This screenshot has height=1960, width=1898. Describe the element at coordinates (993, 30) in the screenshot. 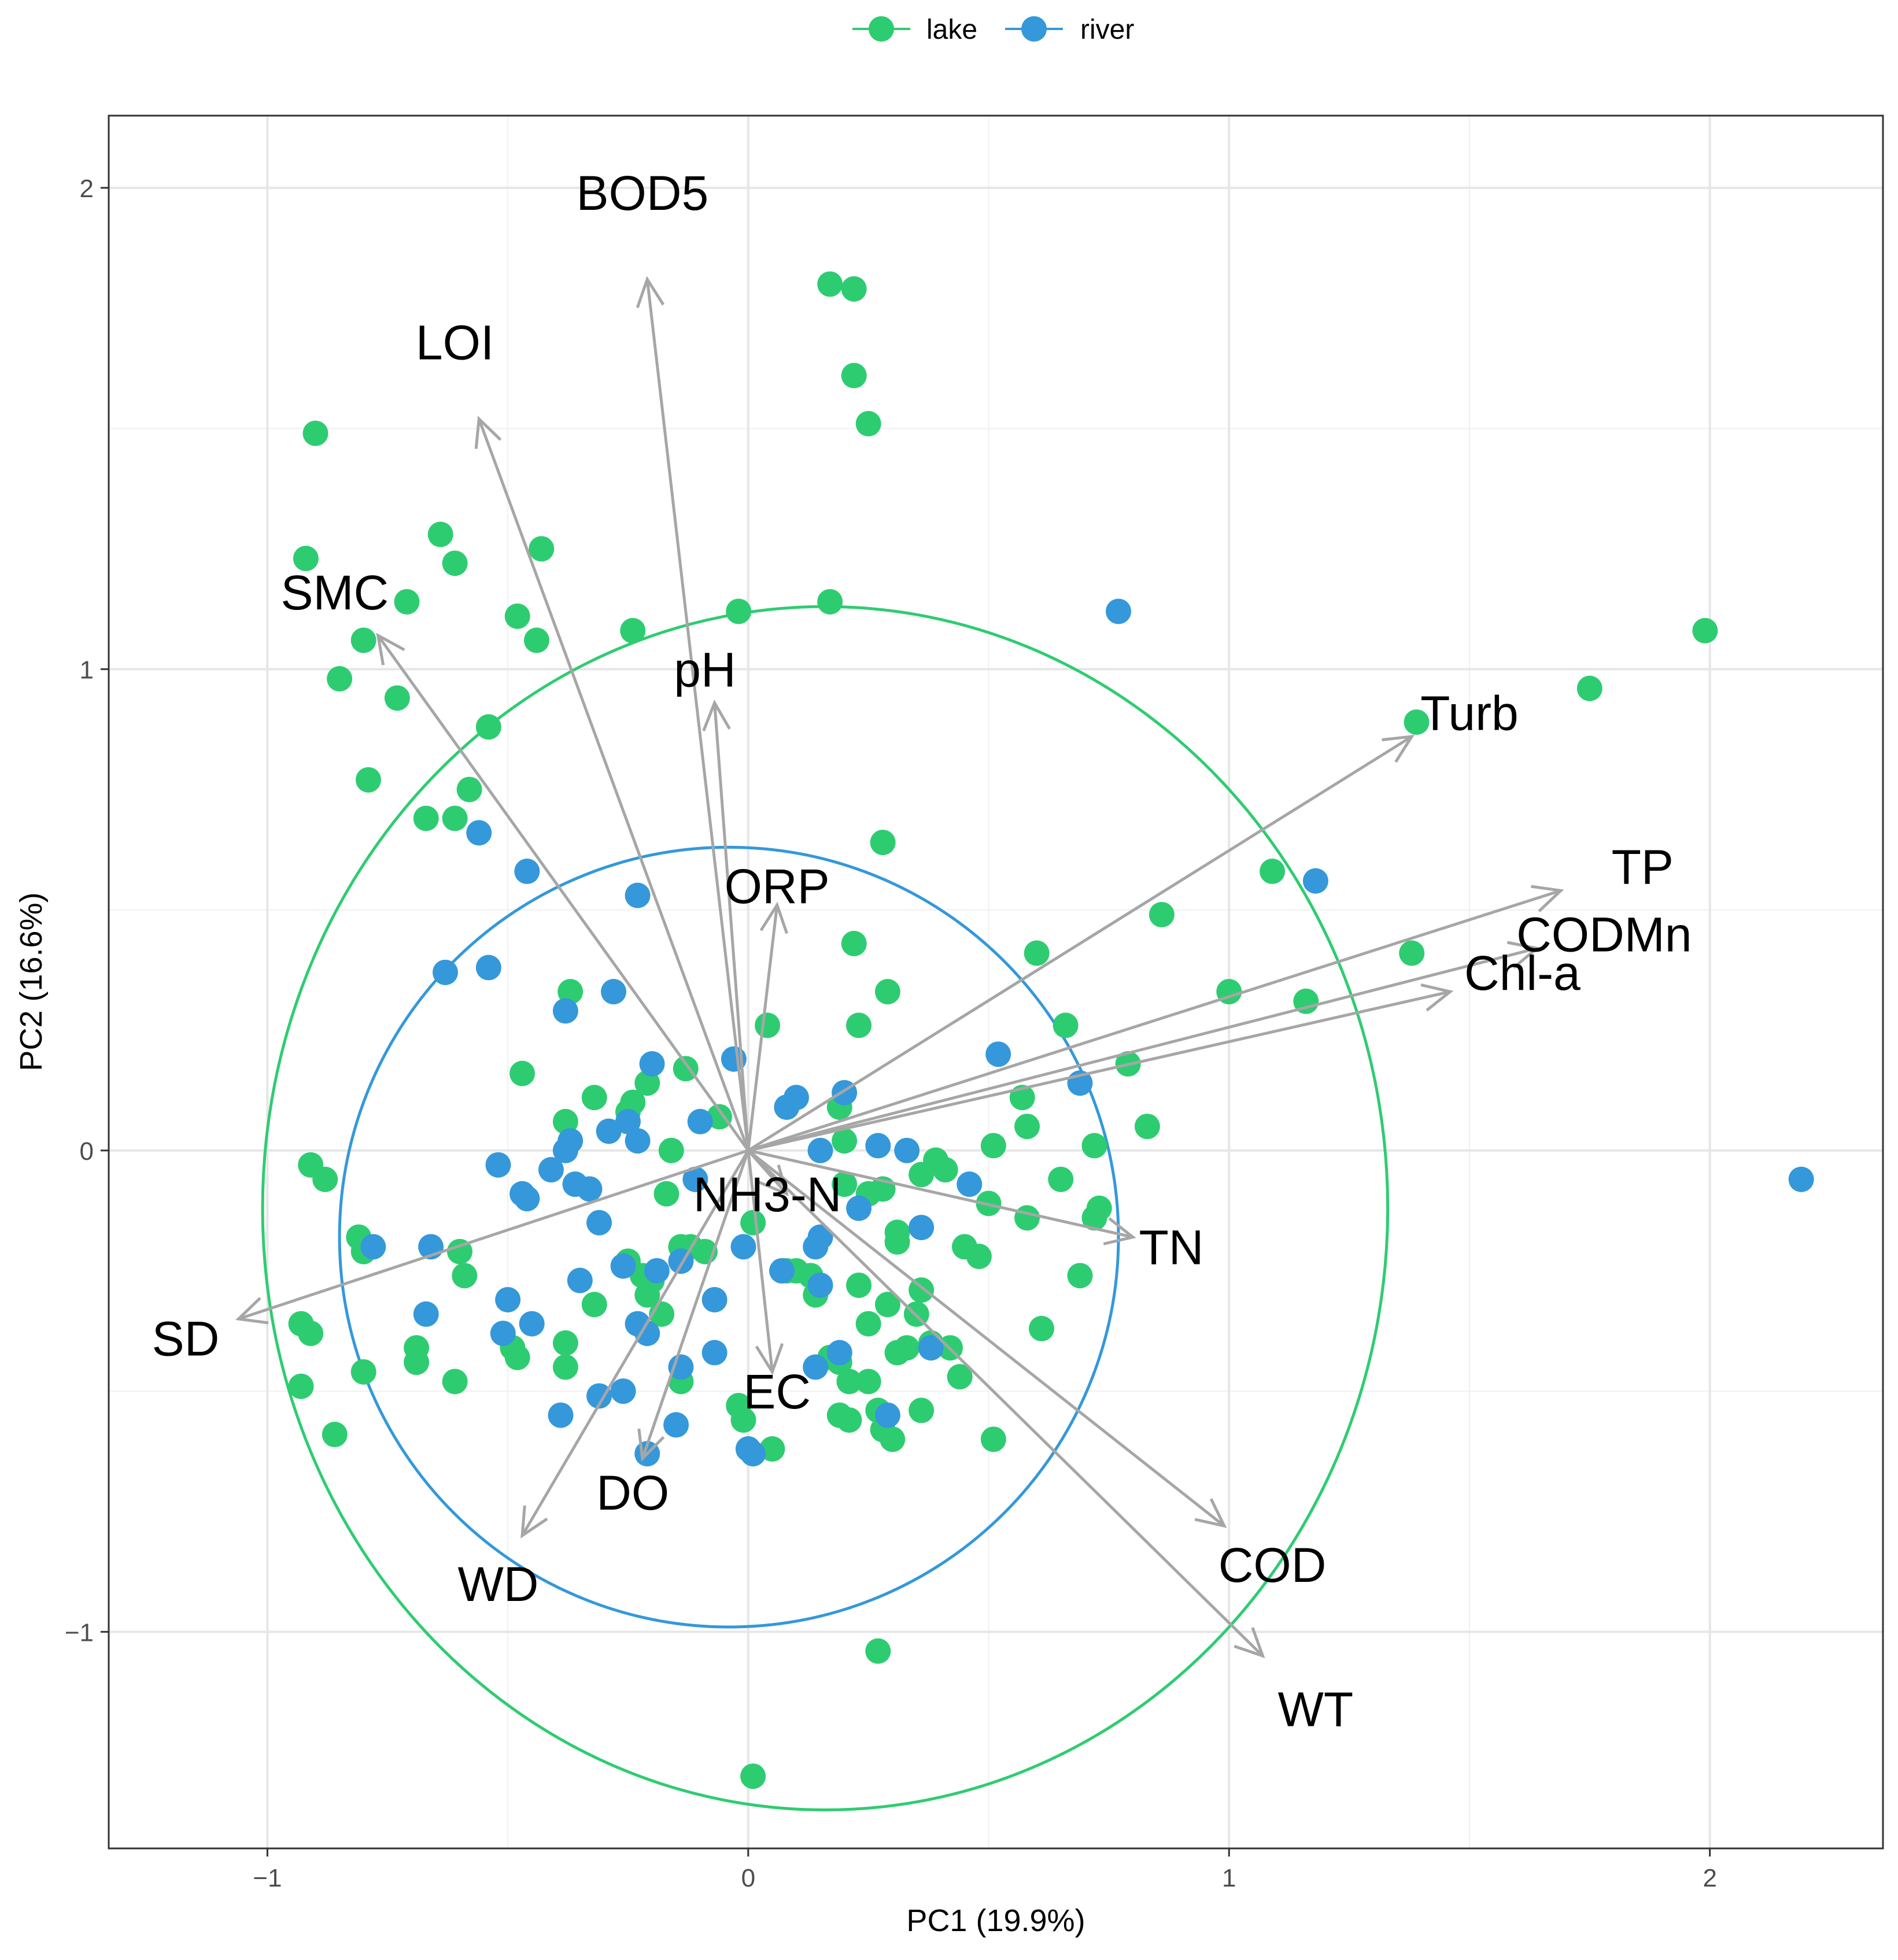

I see `legend: lake river` at that location.